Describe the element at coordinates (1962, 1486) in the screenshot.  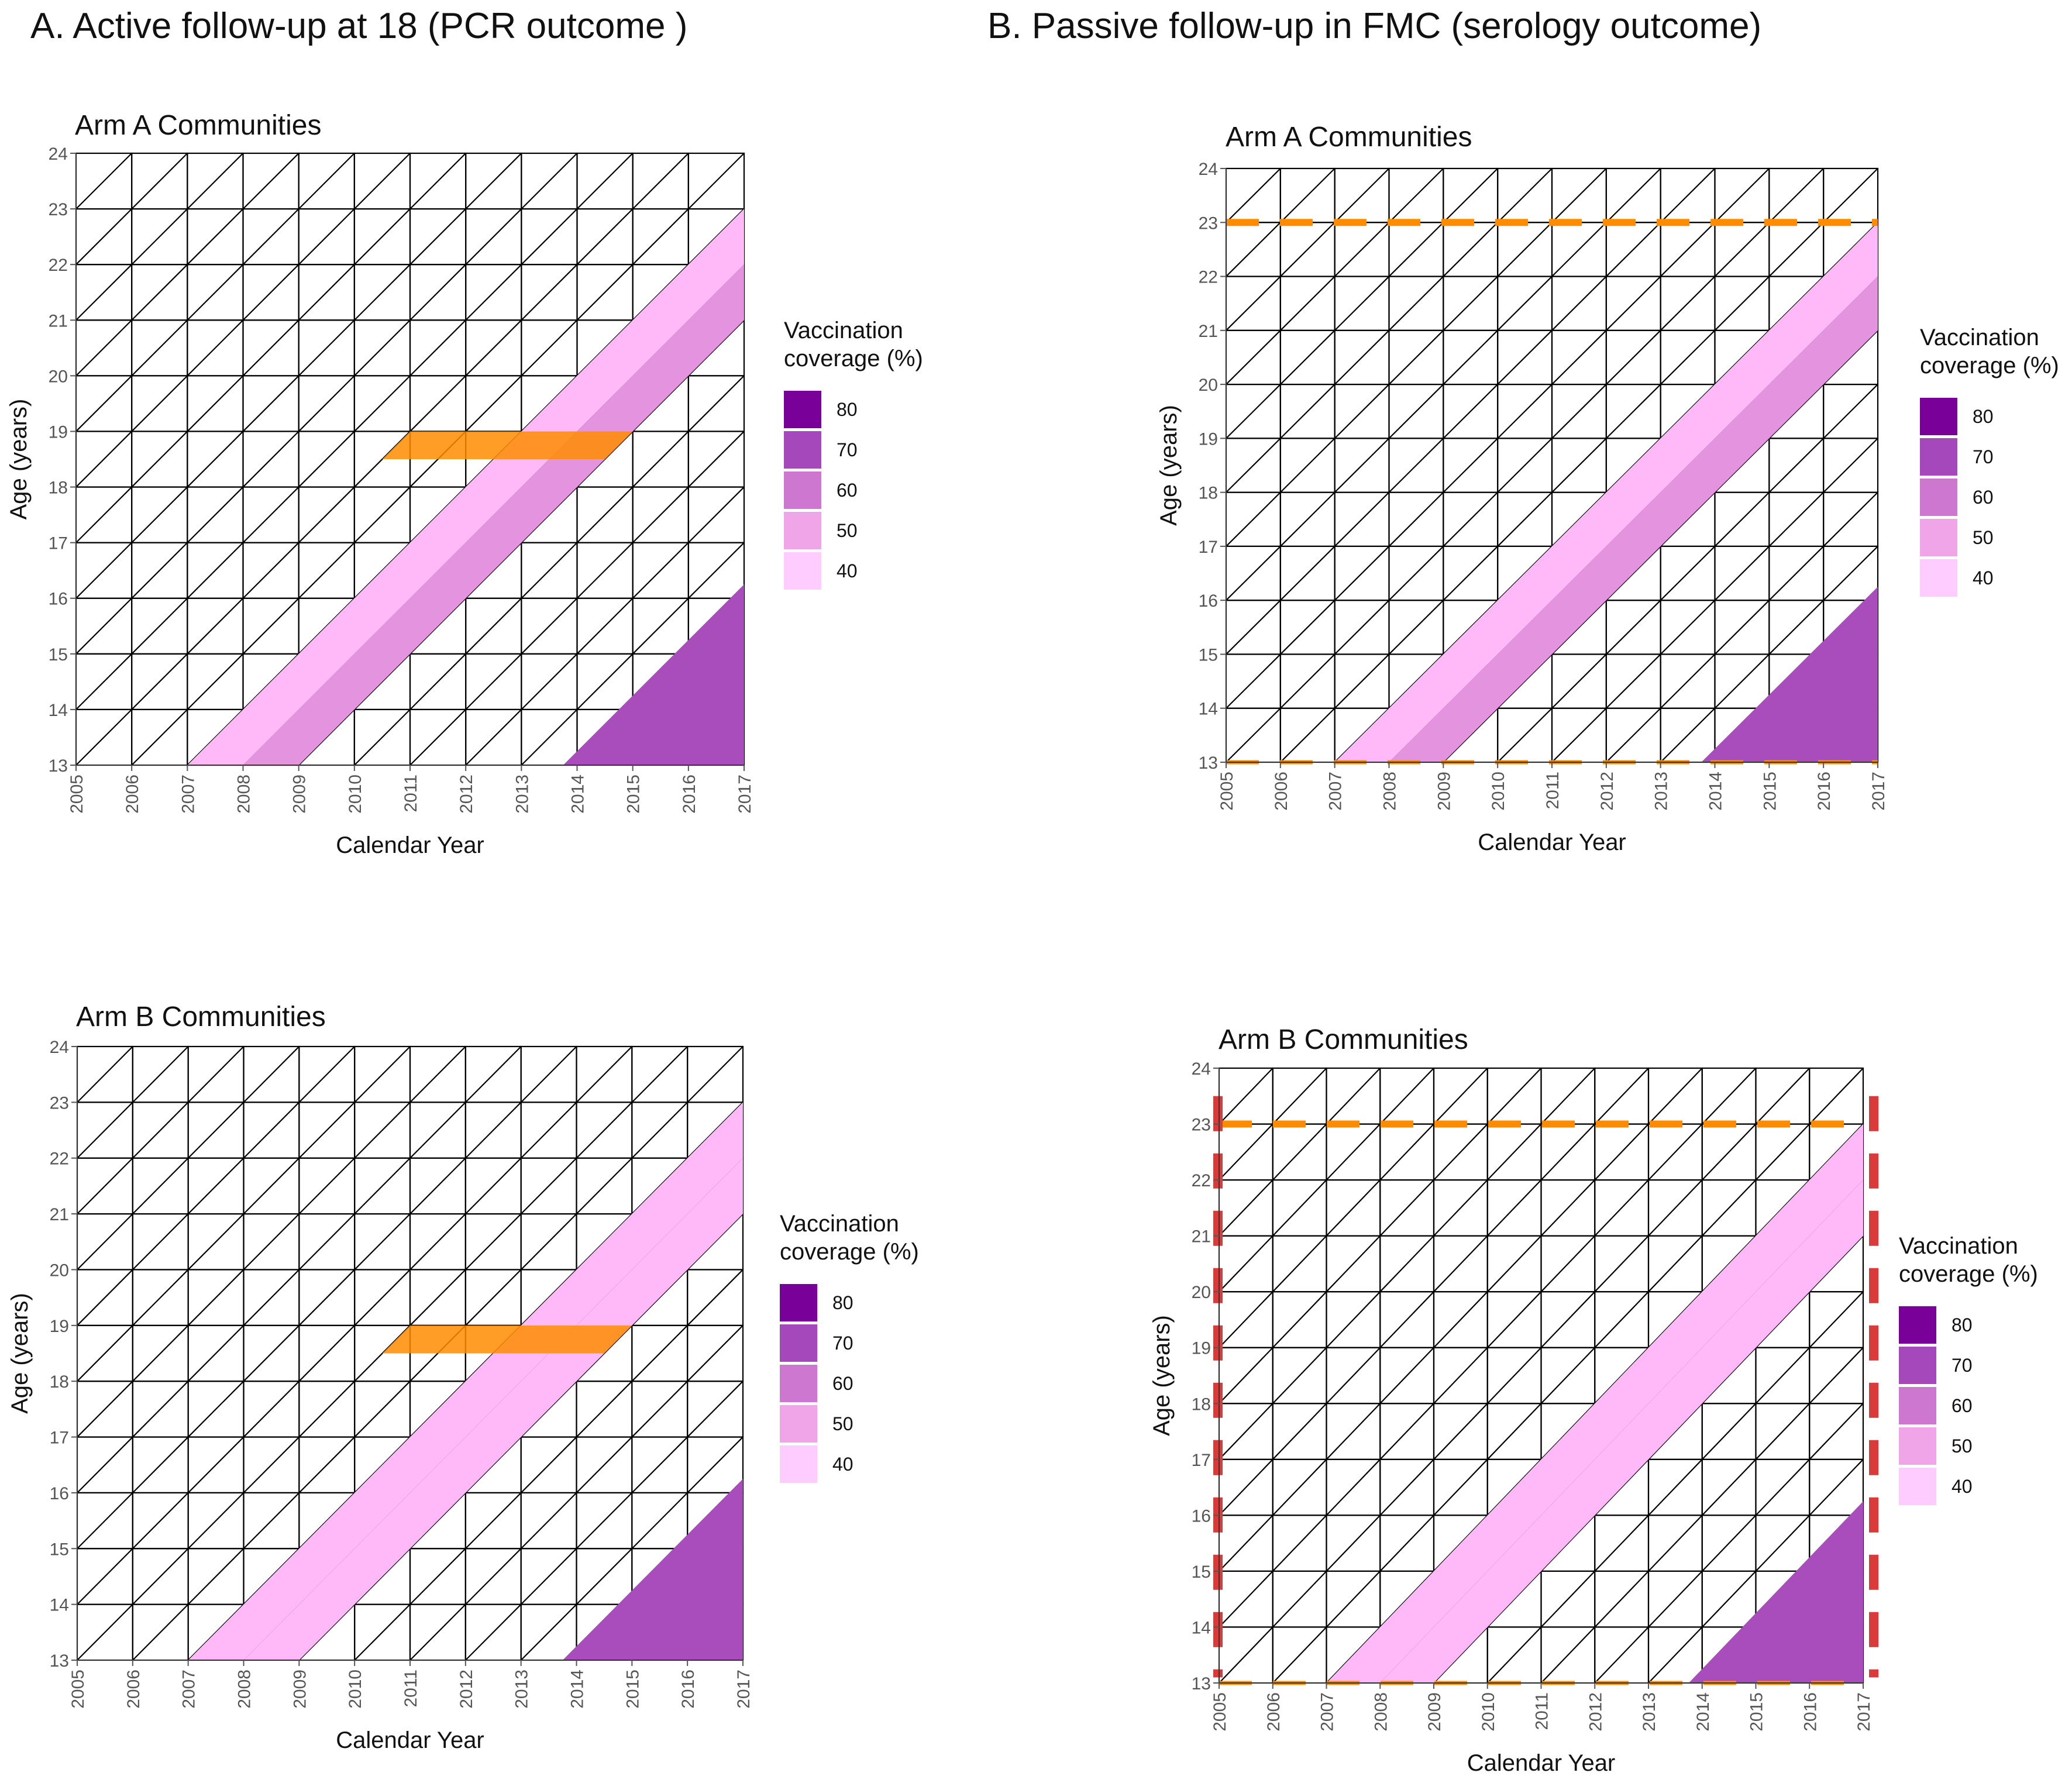
I see `legend-label-40: 40` at that location.